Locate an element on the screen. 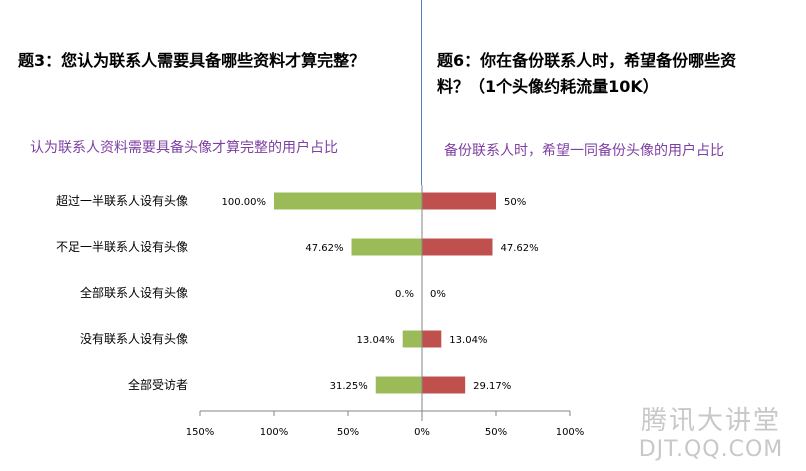 This screenshot has width=806, height=471. data-label-right: 47.62% is located at coordinates (519, 248).